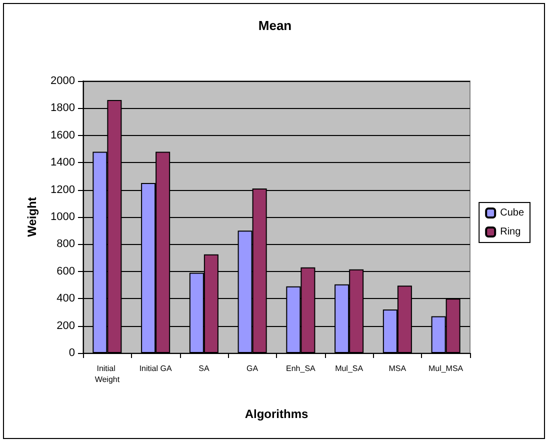 The image size is (550, 445). Describe the element at coordinates (65, 244) in the screenshot. I see `y-tick-label: 800` at that location.